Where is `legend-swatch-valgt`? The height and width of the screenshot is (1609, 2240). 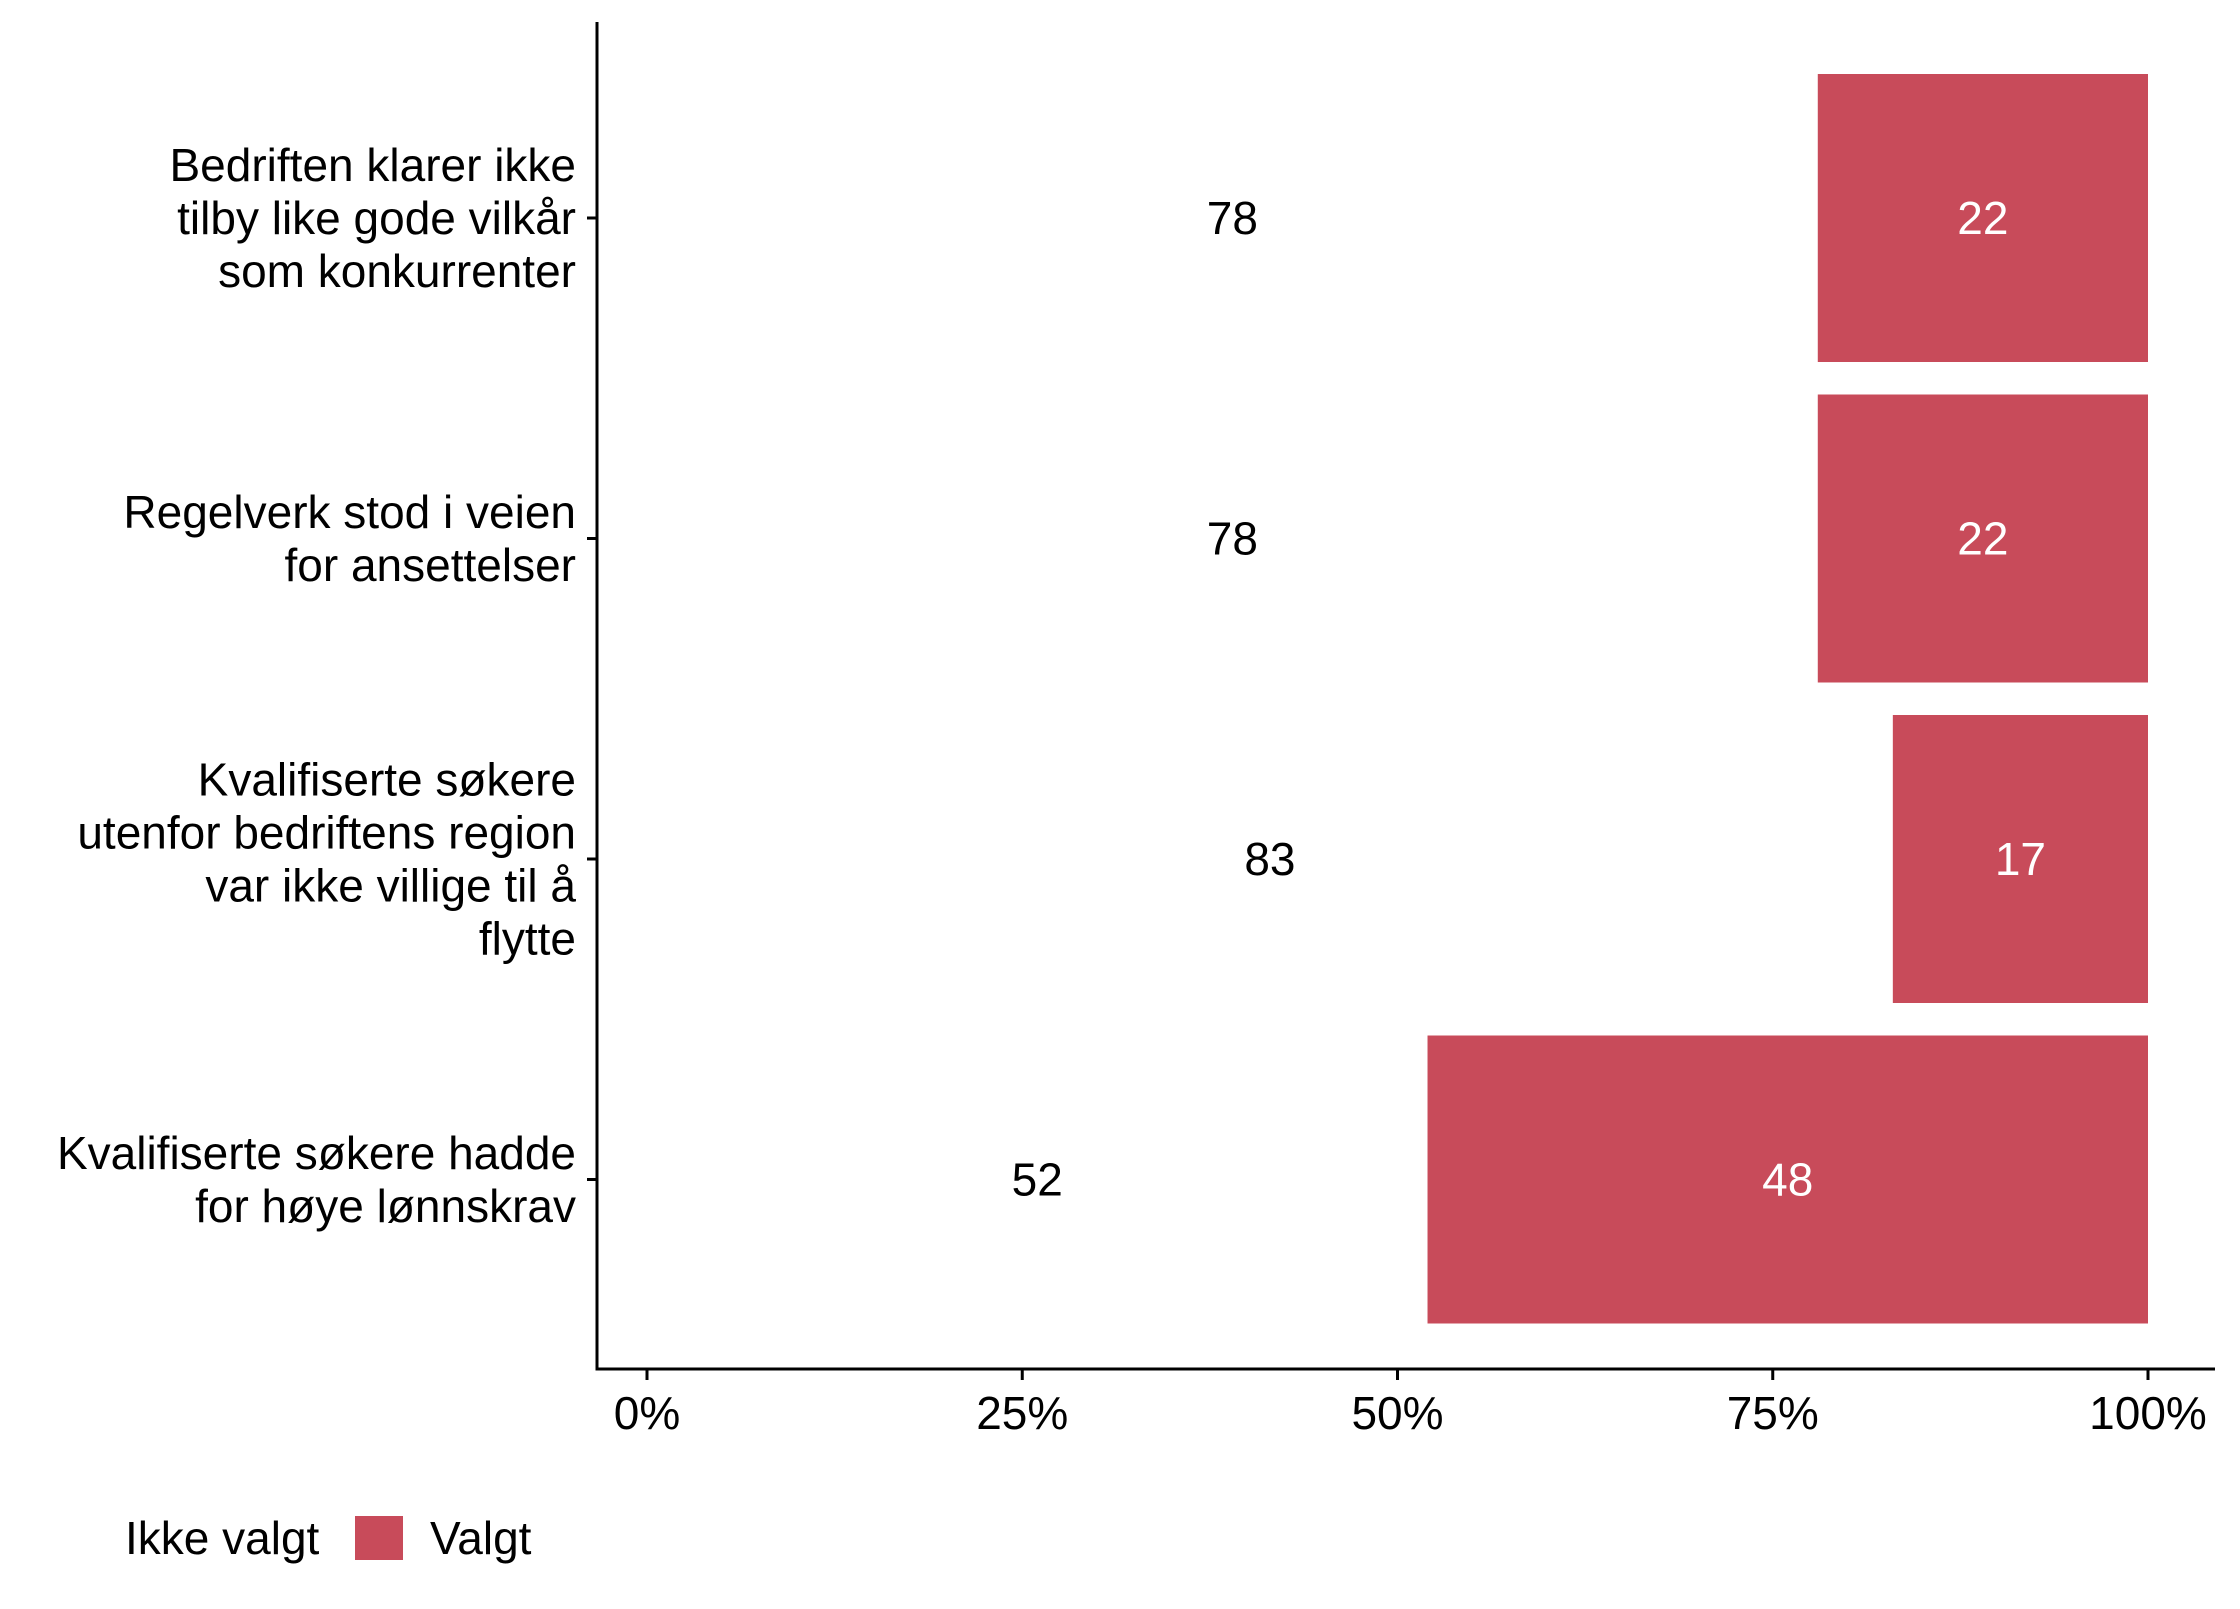 legend-swatch-valgt is located at coordinates (379, 1538).